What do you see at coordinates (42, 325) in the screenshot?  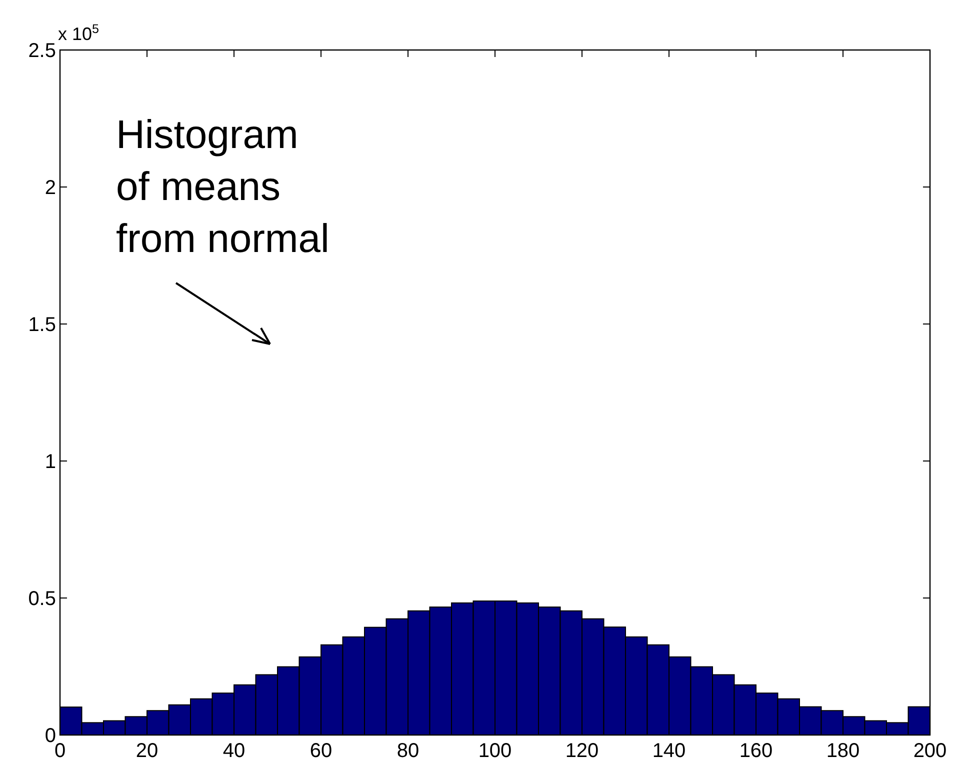 I see `y-tick-label: 1.5` at bounding box center [42, 325].